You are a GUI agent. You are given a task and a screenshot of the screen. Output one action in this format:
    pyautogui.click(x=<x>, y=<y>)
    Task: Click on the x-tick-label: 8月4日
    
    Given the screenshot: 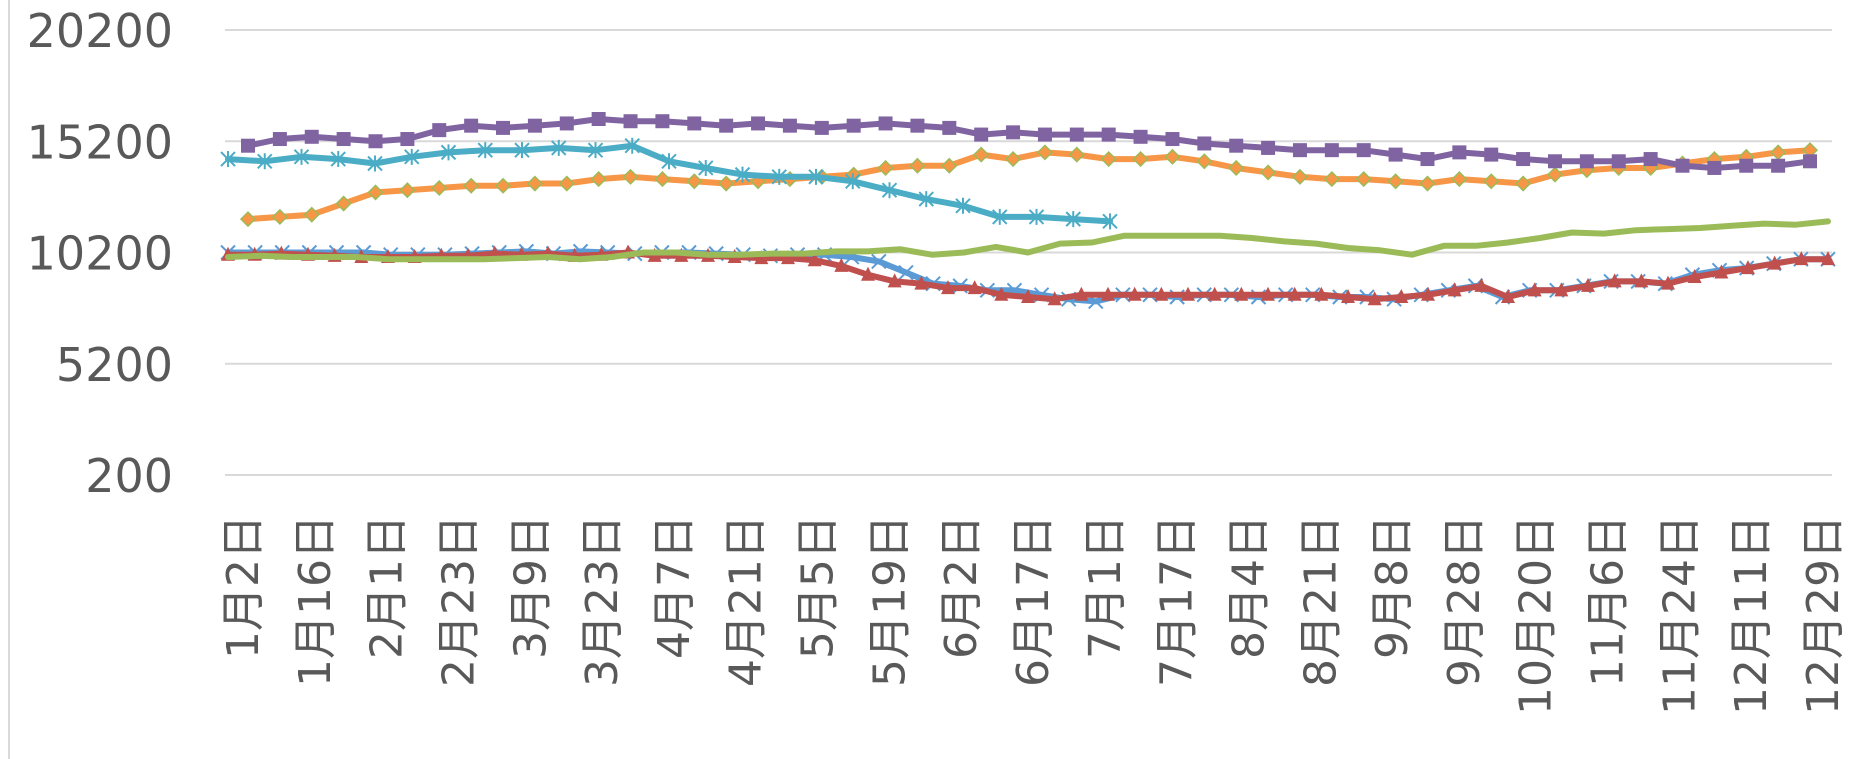 What is the action you would take?
    pyautogui.click(x=1248, y=587)
    